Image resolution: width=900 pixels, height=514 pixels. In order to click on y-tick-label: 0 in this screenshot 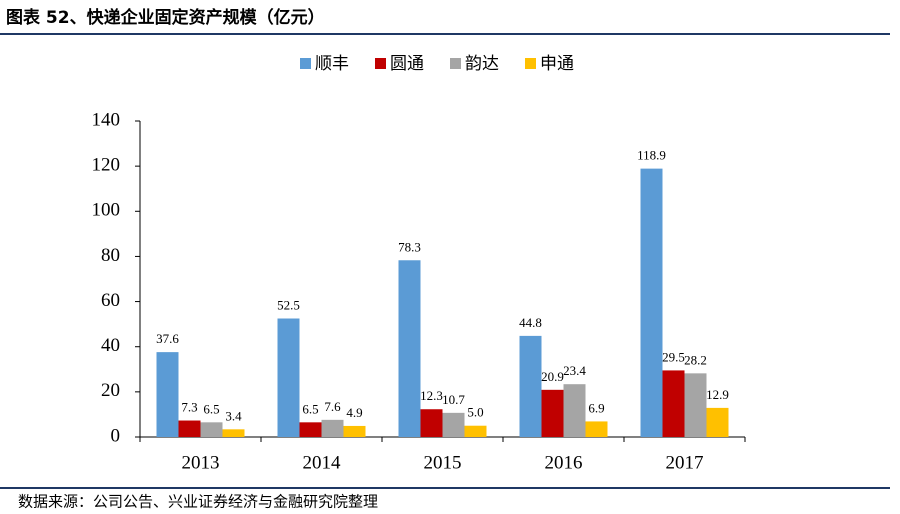, I will do `click(116, 435)`.